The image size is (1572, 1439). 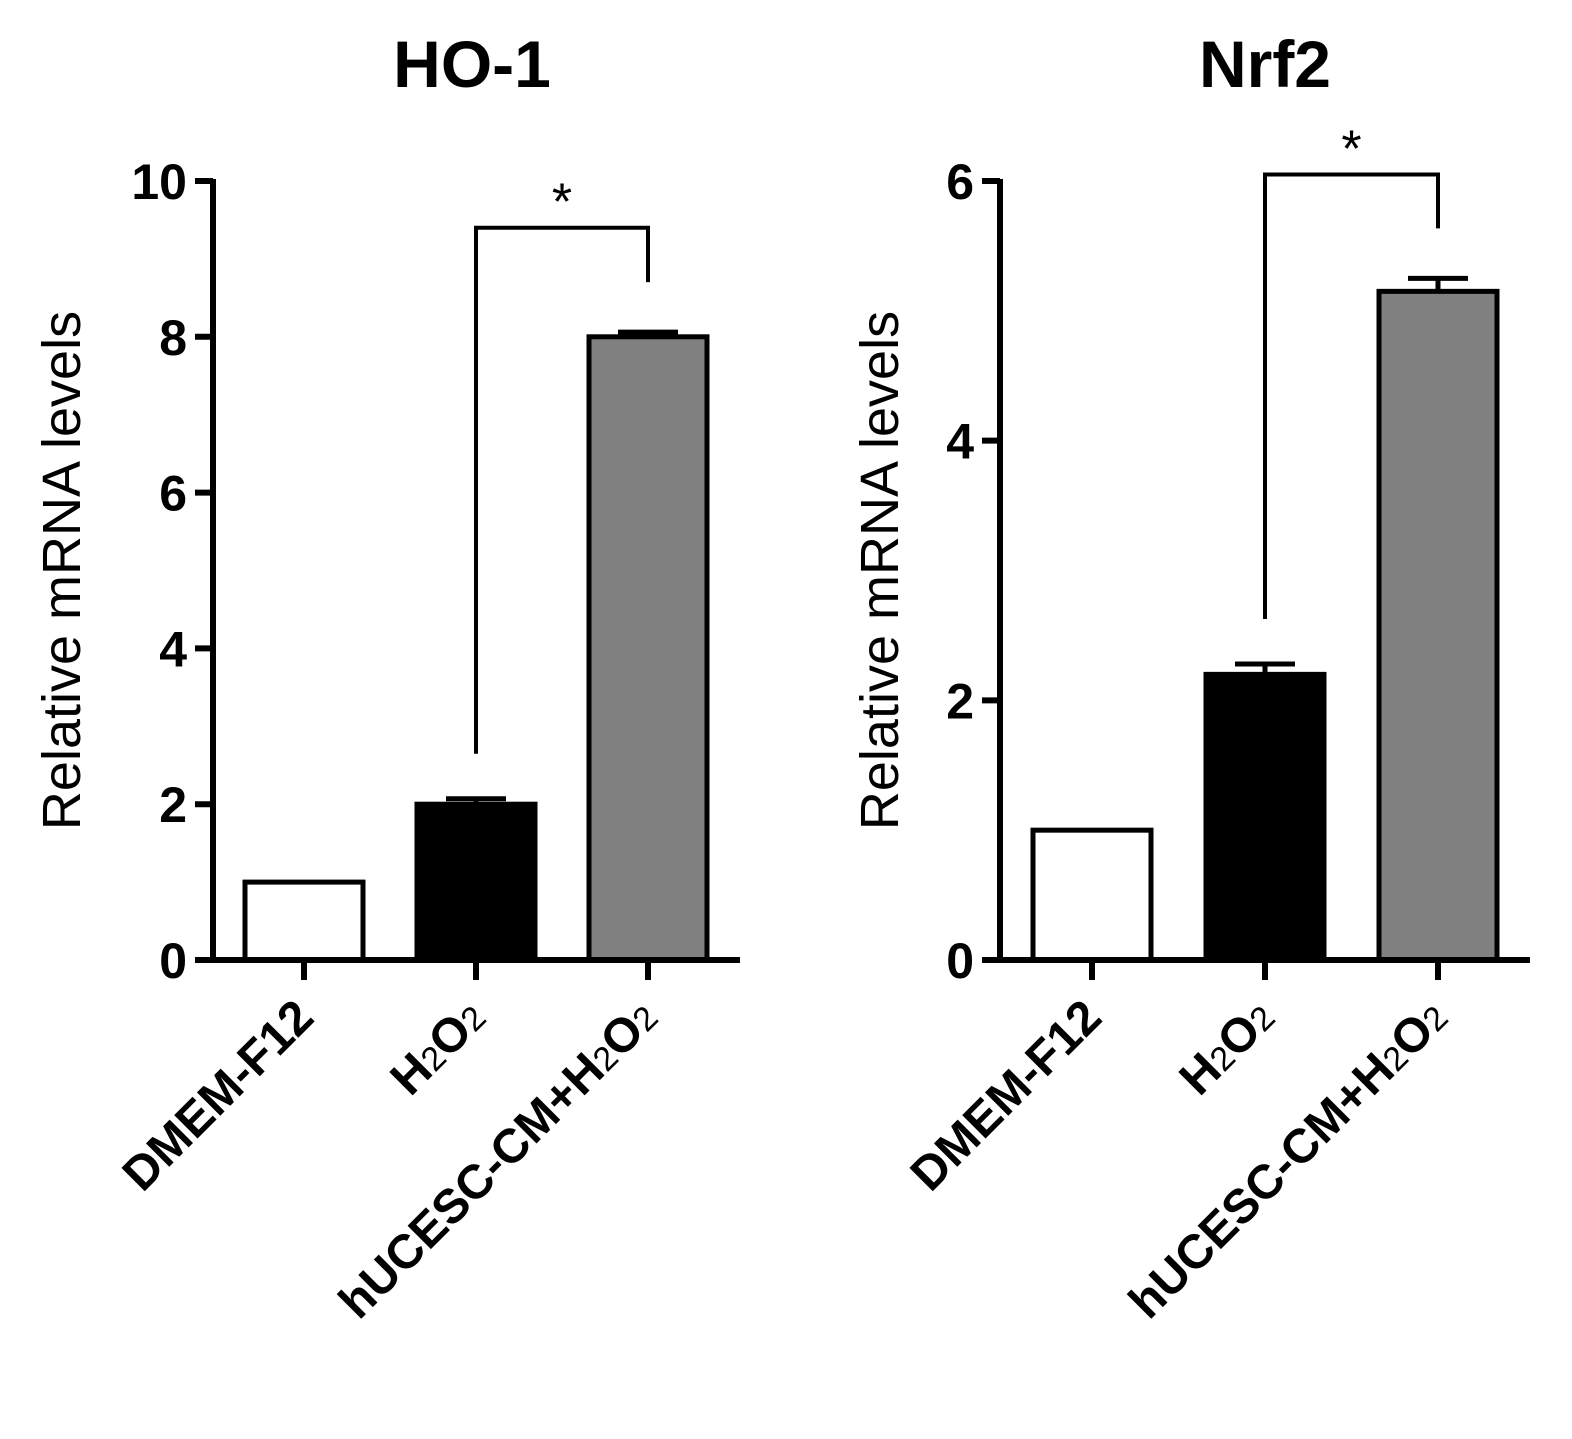 What do you see at coordinates (173, 338) in the screenshot?
I see `y-tick-label: 8` at bounding box center [173, 338].